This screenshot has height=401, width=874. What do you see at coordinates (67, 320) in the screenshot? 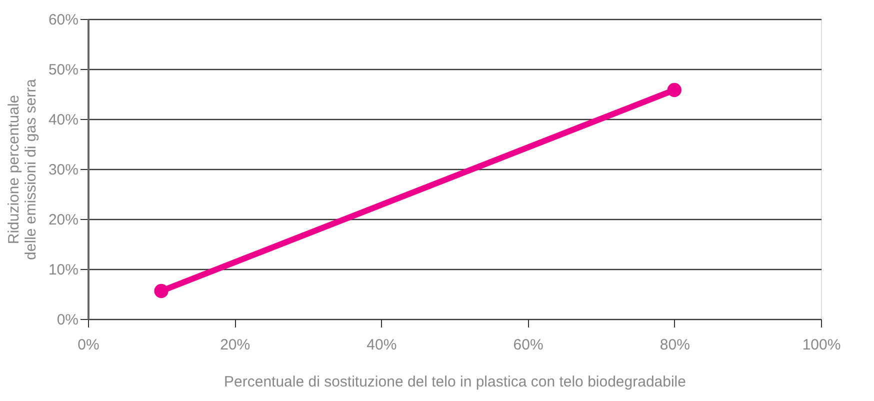
I see `y-tick-label: 0%` at bounding box center [67, 320].